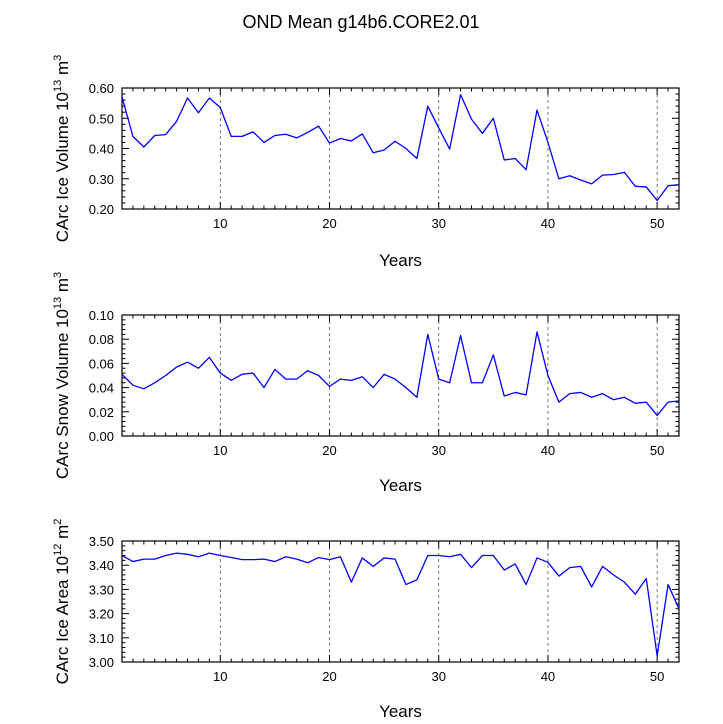  What do you see at coordinates (101, 315) in the screenshot?
I see `y-tick-label: 0.10` at bounding box center [101, 315].